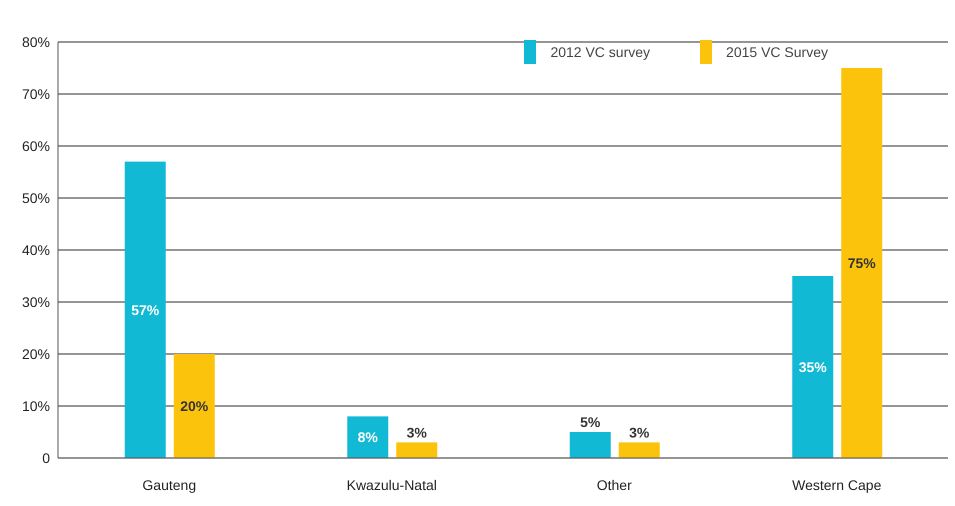 This screenshot has height=506, width=955. I want to click on legend-label: 2012 VC survey, so click(600, 52).